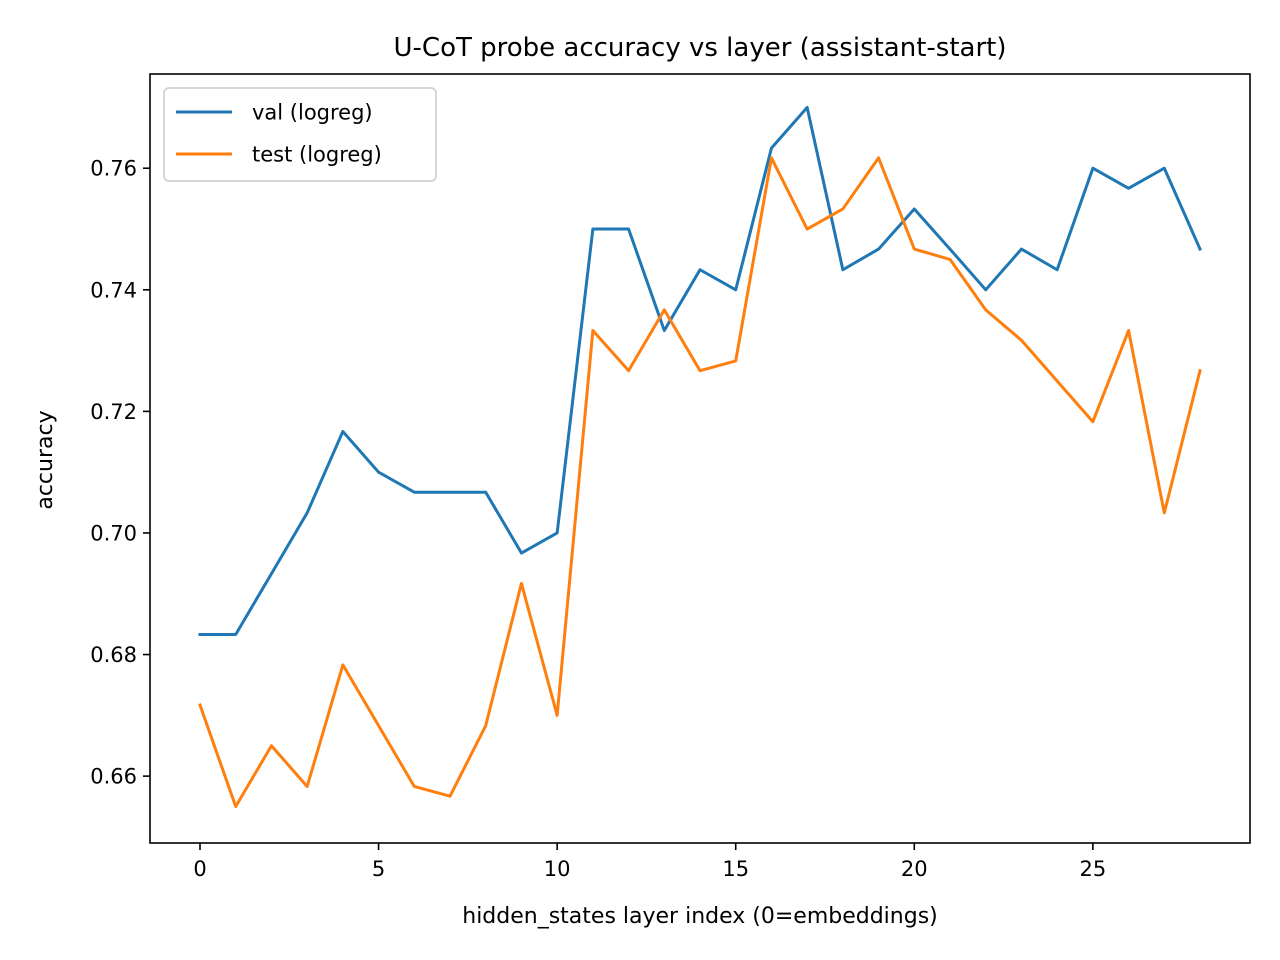 The image size is (1280, 960). I want to click on x-tick-label: 20, so click(914, 869).